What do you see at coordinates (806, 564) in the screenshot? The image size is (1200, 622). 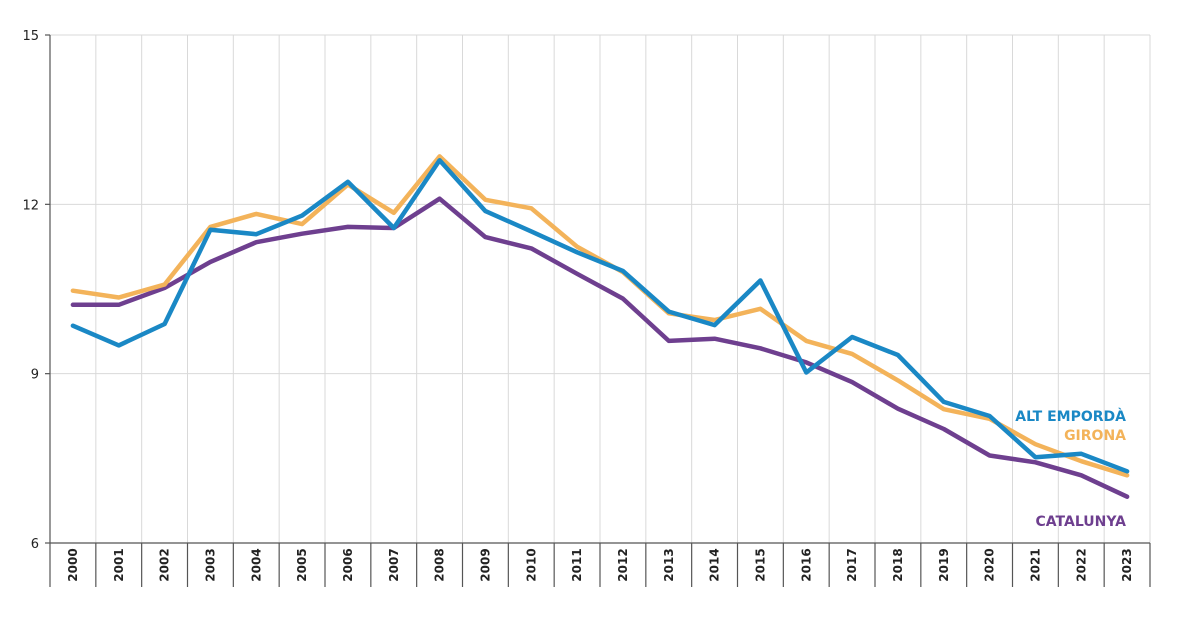 I see `x-tick-label: 2016` at bounding box center [806, 564].